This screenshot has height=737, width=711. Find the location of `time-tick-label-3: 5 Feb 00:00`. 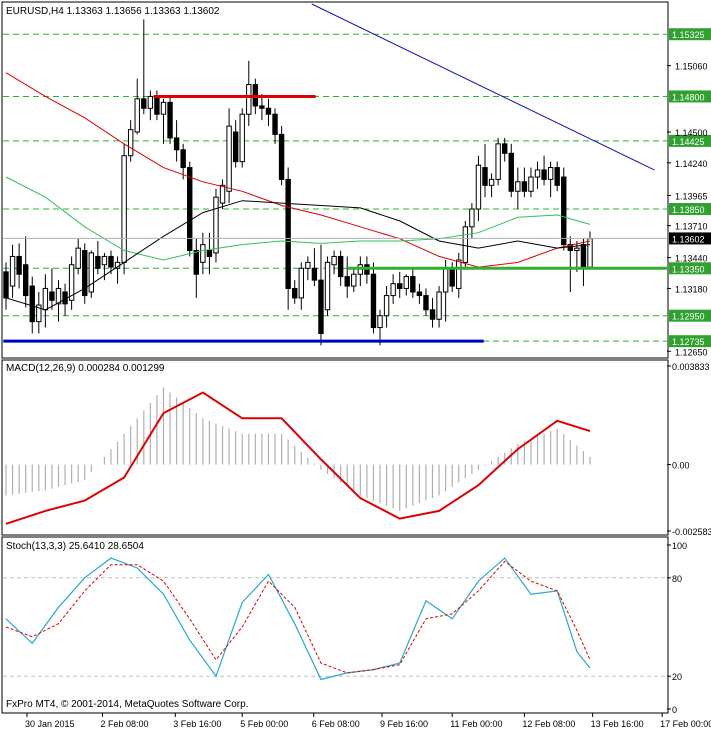

time-tick-label-3: 5 Feb 00:00 is located at coordinates (264, 724).